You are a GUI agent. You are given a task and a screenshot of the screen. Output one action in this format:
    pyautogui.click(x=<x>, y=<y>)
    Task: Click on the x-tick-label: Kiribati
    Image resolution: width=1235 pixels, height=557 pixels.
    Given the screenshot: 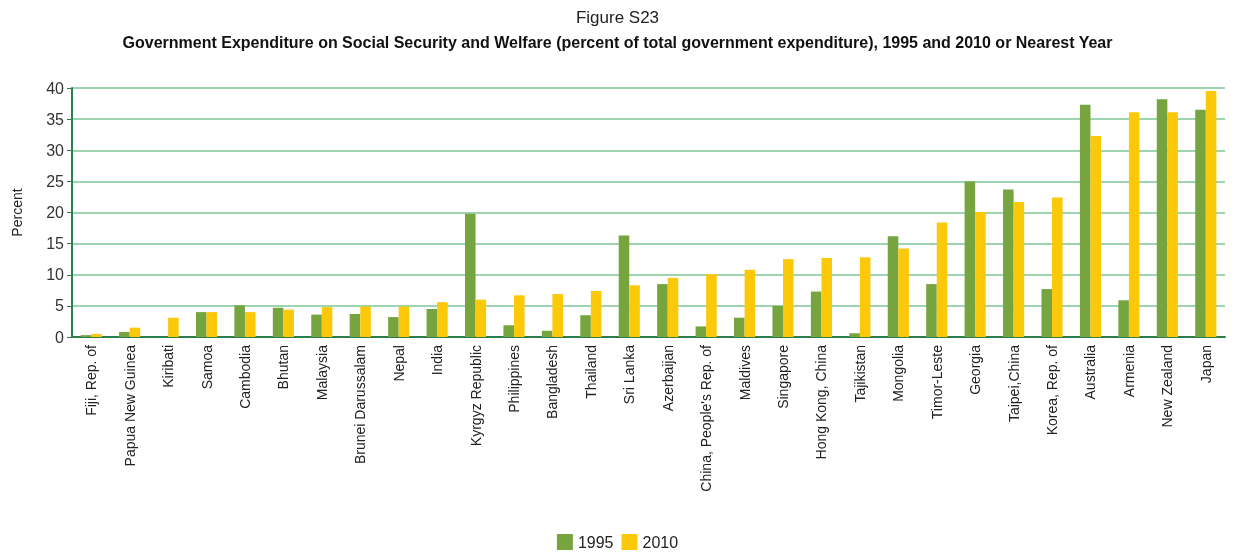 What is the action you would take?
    pyautogui.click(x=168, y=366)
    